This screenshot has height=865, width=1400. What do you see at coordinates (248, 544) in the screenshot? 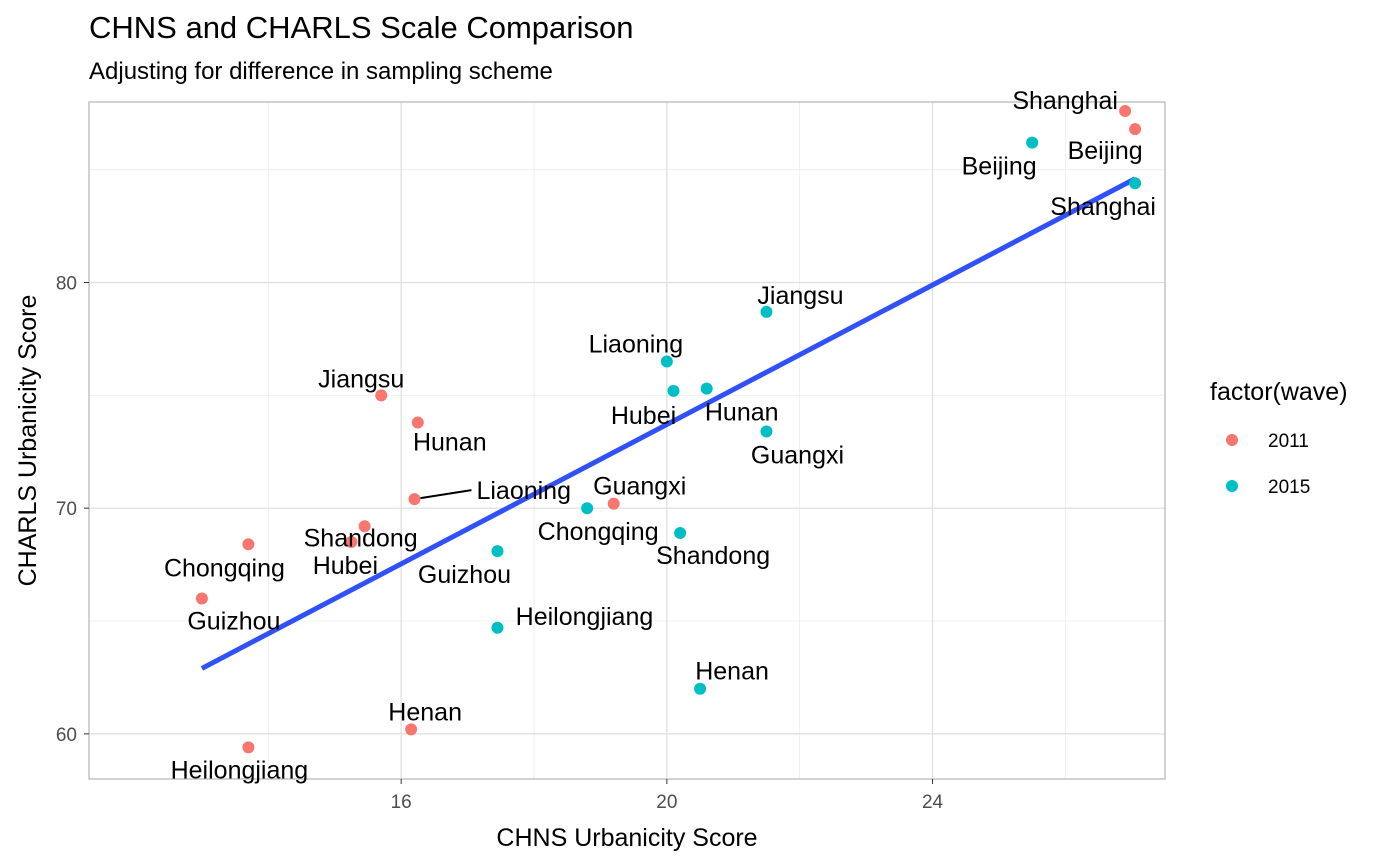
I see `point-2011-chongqing` at bounding box center [248, 544].